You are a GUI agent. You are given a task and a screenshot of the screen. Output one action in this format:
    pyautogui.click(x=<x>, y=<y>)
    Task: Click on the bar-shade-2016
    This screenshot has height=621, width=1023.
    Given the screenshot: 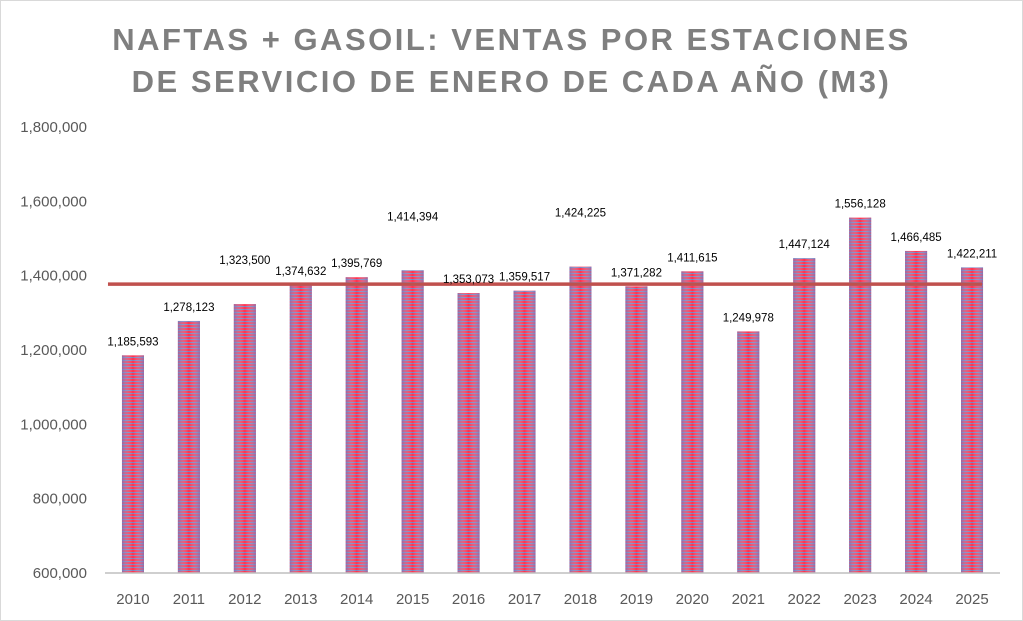 What is the action you would take?
    pyautogui.click(x=468, y=433)
    